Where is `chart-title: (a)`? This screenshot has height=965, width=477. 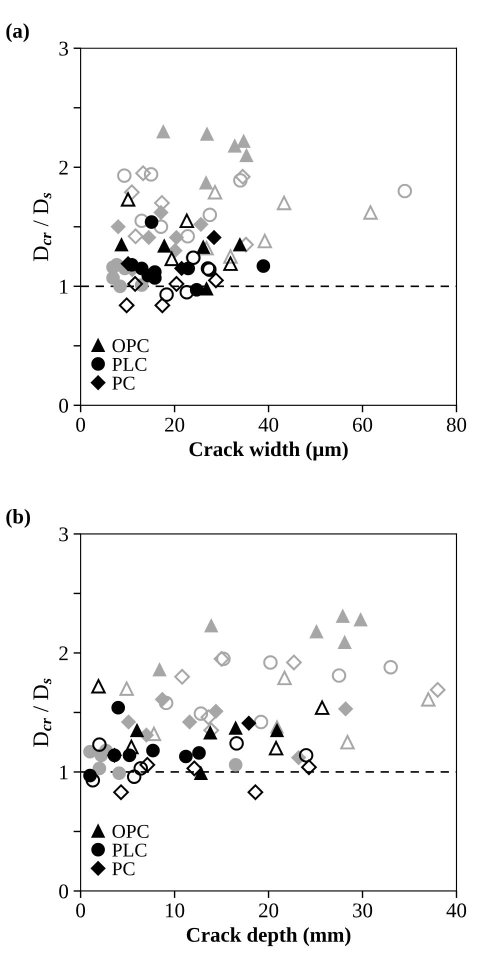
chart-title: (a) is located at coordinates (17, 32).